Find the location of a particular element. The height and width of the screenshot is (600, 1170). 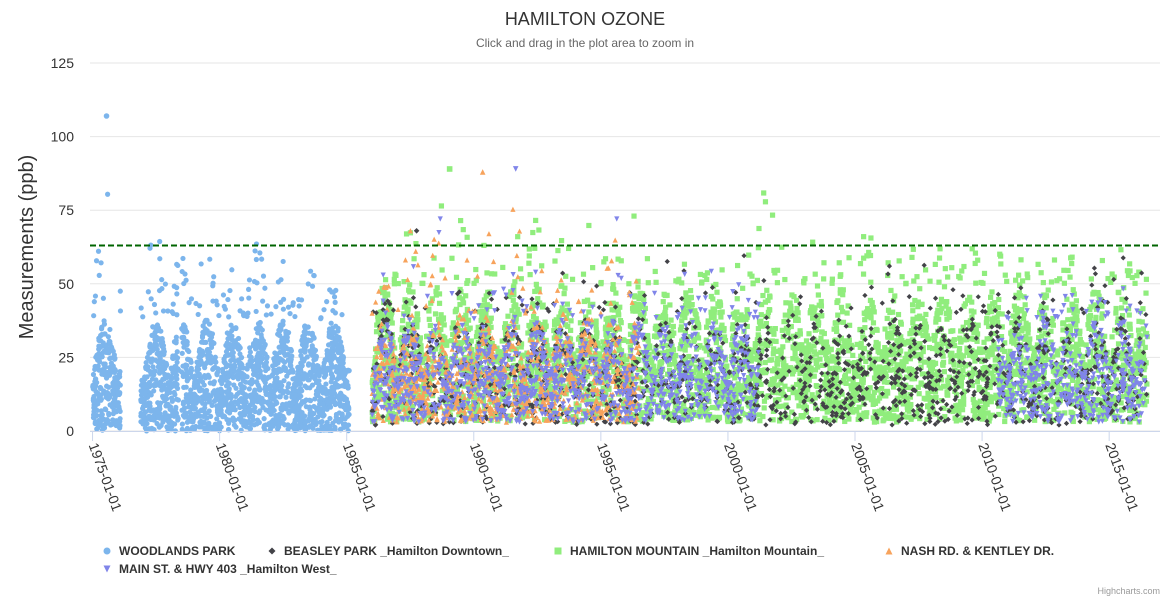

y-tick-label: 100 is located at coordinates (63, 137).